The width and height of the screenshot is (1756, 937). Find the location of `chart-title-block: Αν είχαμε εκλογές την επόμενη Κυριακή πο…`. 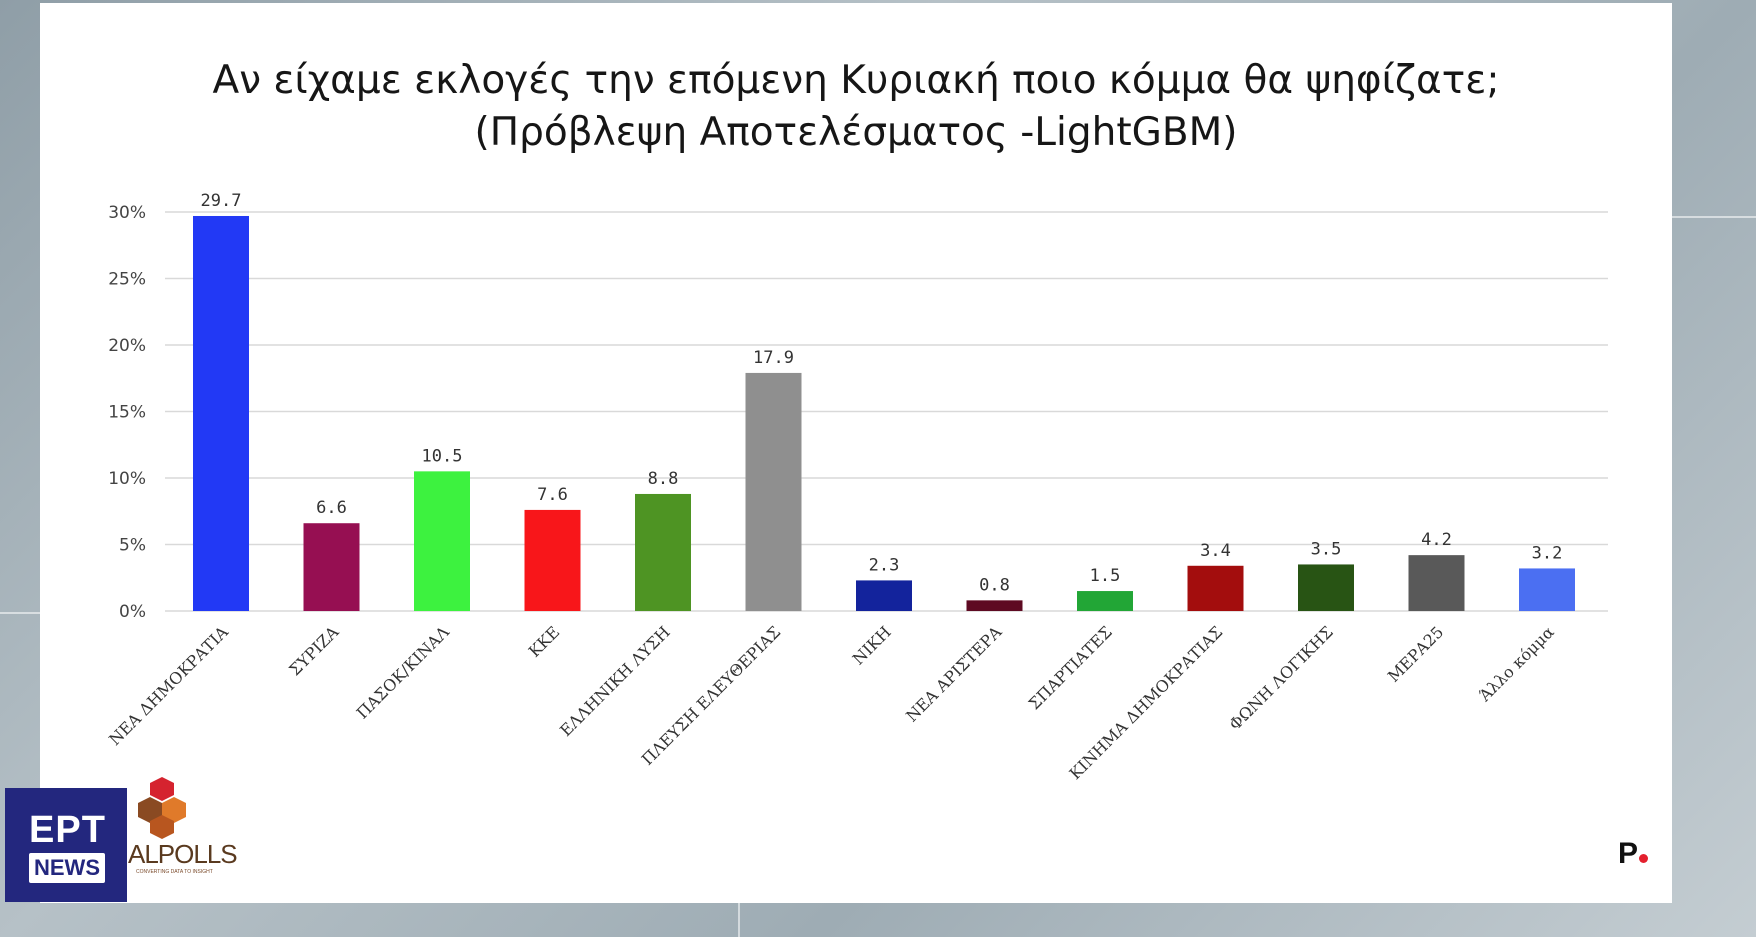

chart-title-block: Αν είχαμε εκλογές την επόμενη Κυριακή πο… is located at coordinates (856, 107).